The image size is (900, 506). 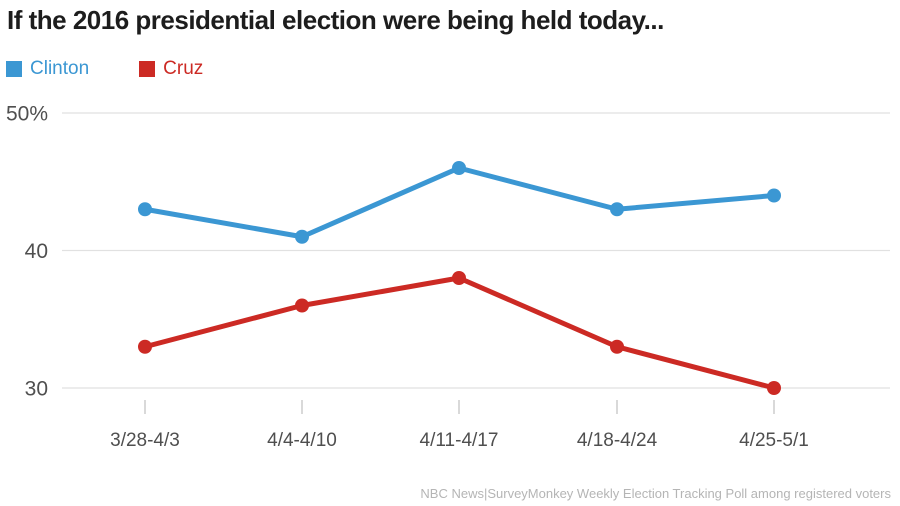 I want to click on y-axis-label: 50%, so click(x=27, y=114).